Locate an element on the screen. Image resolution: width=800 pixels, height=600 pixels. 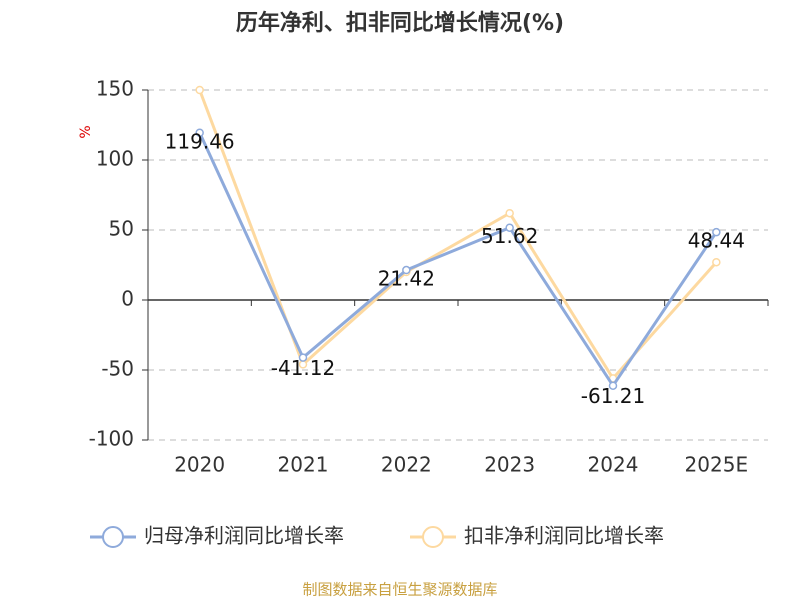
data-label: 51.62 is located at coordinates (509, 236).